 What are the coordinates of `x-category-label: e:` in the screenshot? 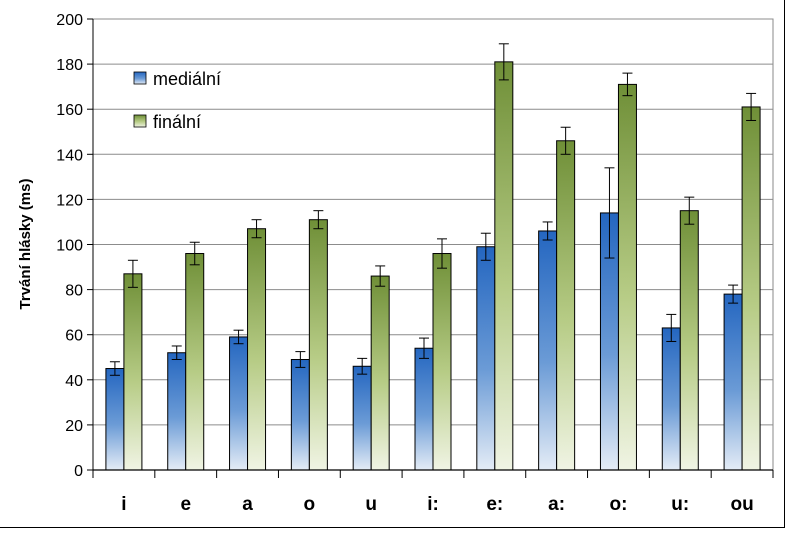 It's located at (494, 504).